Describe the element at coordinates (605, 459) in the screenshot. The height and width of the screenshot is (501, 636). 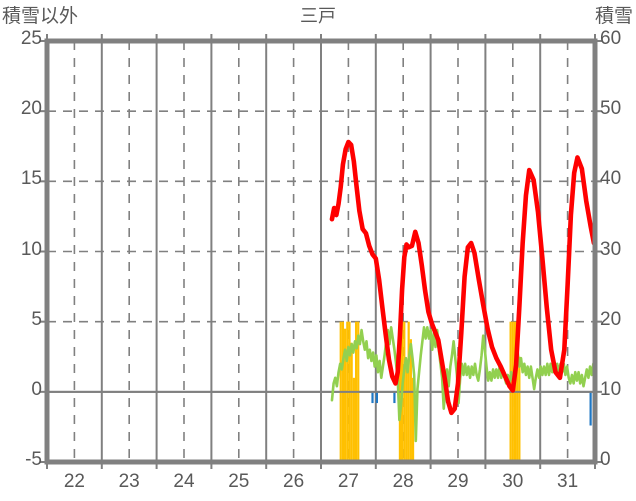
I see `y-axis-right-tick: 0` at that location.